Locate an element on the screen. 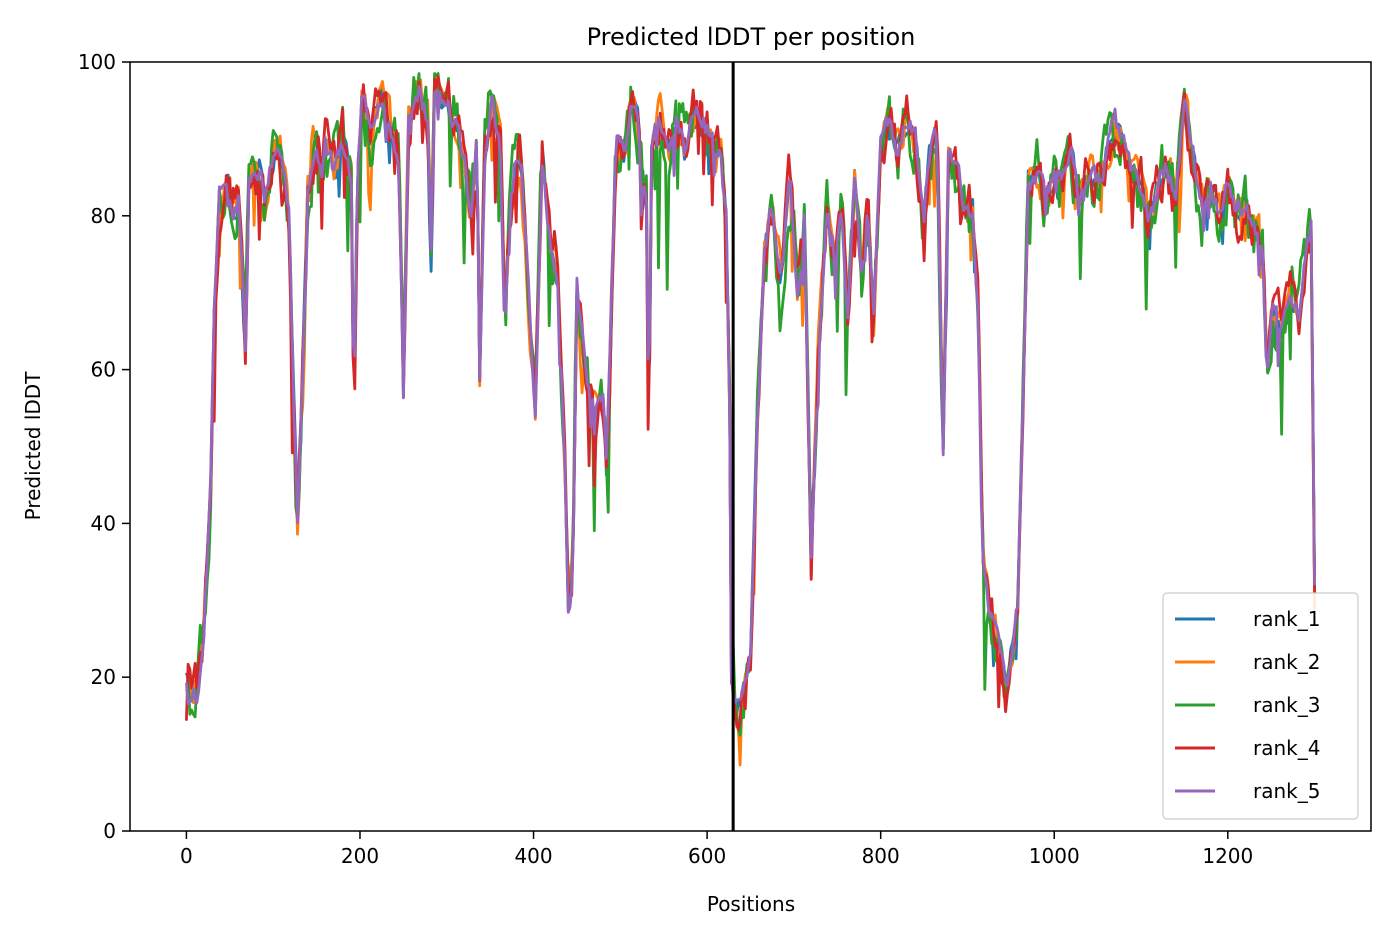 This screenshot has height=943, width=1391. x-tick-label: 200 is located at coordinates (360, 856).